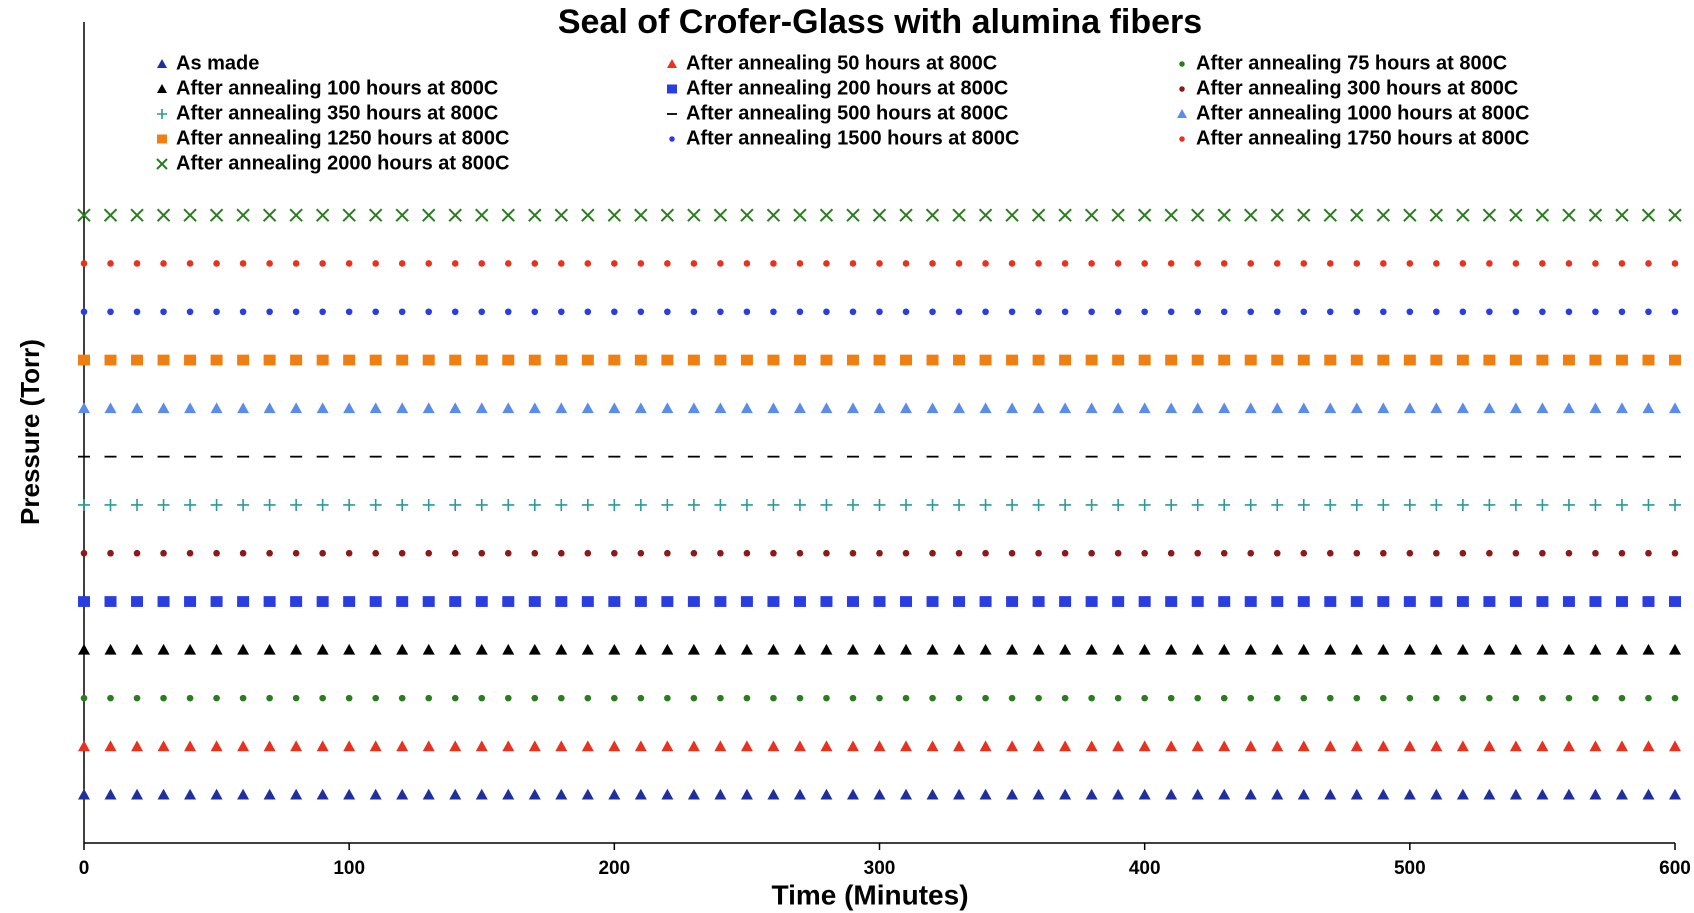 Image resolution: width=1694 pixels, height=913 pixels. What do you see at coordinates (1410, 868) in the screenshot?
I see `x-tick-label: 500` at bounding box center [1410, 868].